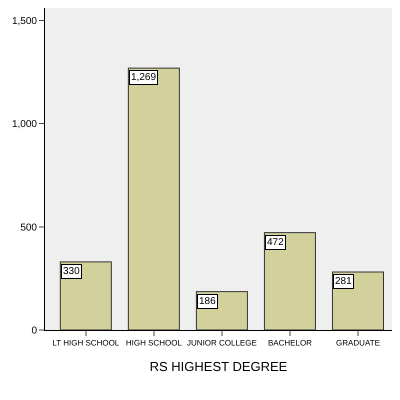 This screenshot has height=400, width=400. I want to click on y-tick-label: 1,500, so click(25, 21).